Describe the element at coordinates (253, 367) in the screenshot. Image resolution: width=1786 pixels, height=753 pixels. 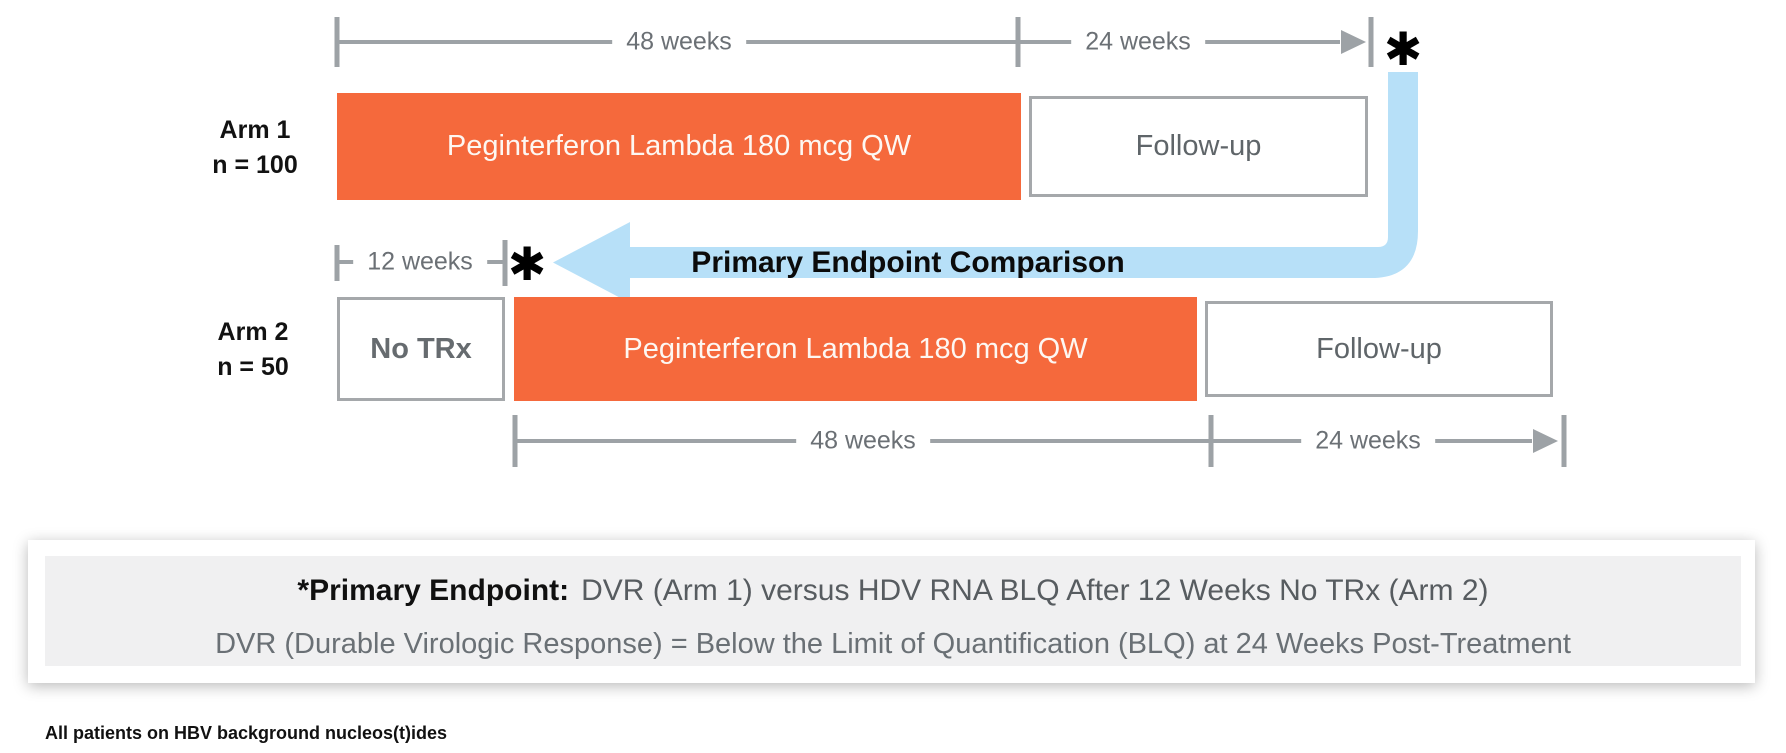
I see `arm2-n: n = 50` at that location.